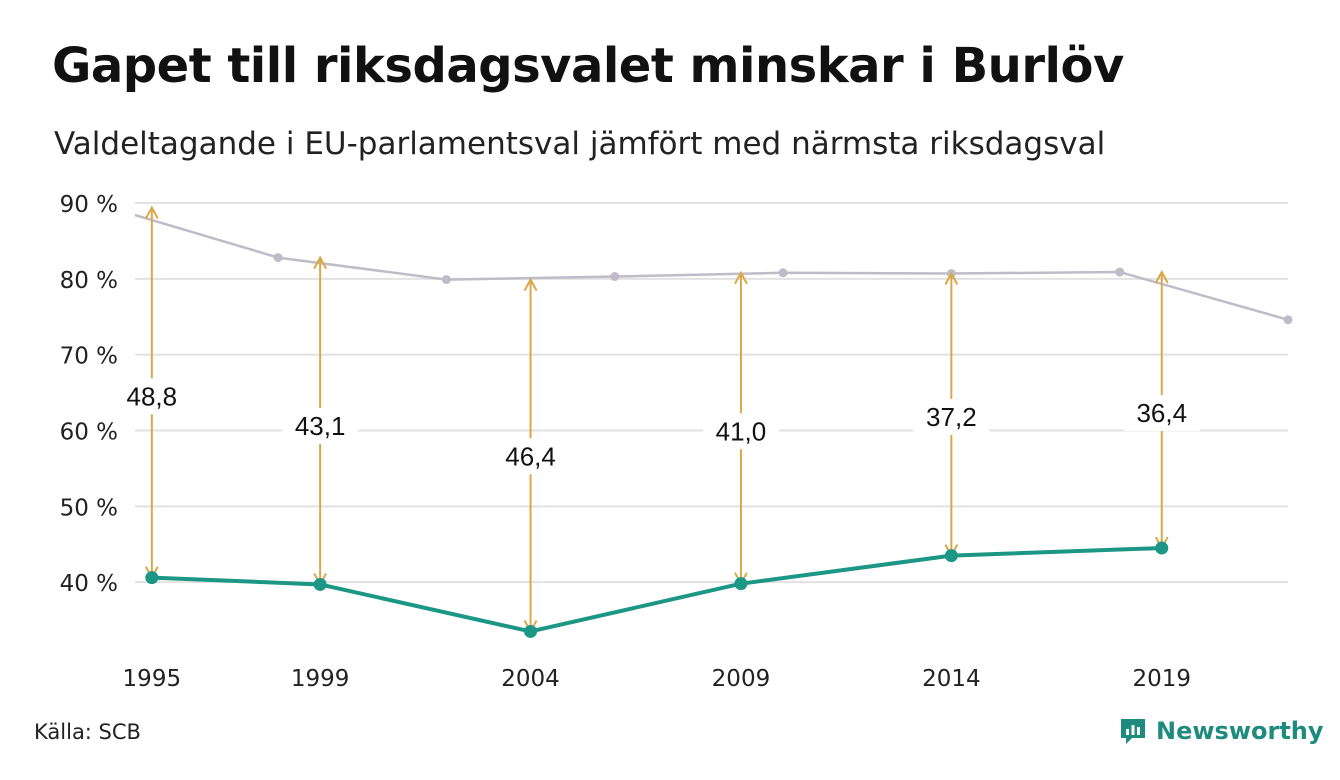 The image size is (1340, 780). I want to click on riksdag-series, so click(714, 269).